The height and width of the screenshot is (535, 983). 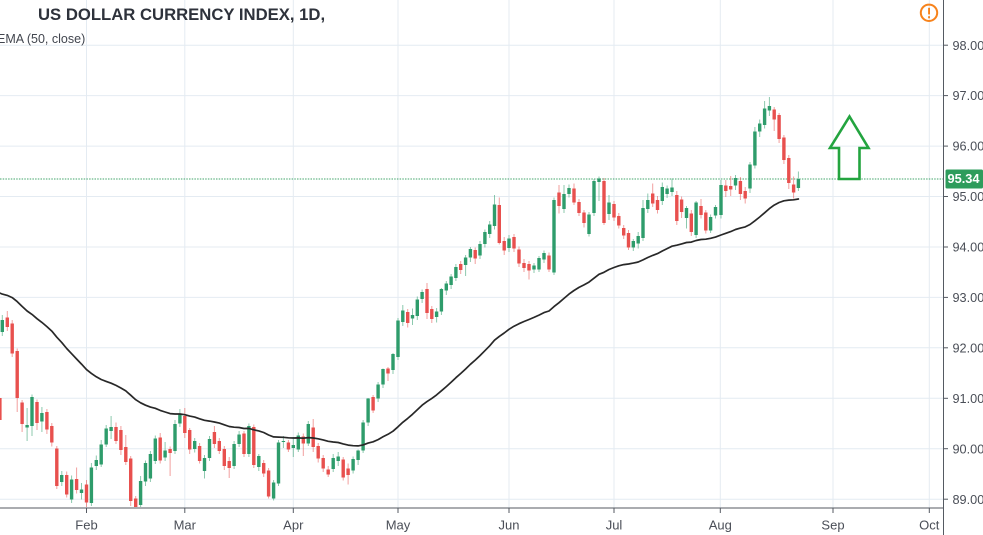 What do you see at coordinates (968, 298) in the screenshot?
I see `svg-text: 93.00` at bounding box center [968, 298].